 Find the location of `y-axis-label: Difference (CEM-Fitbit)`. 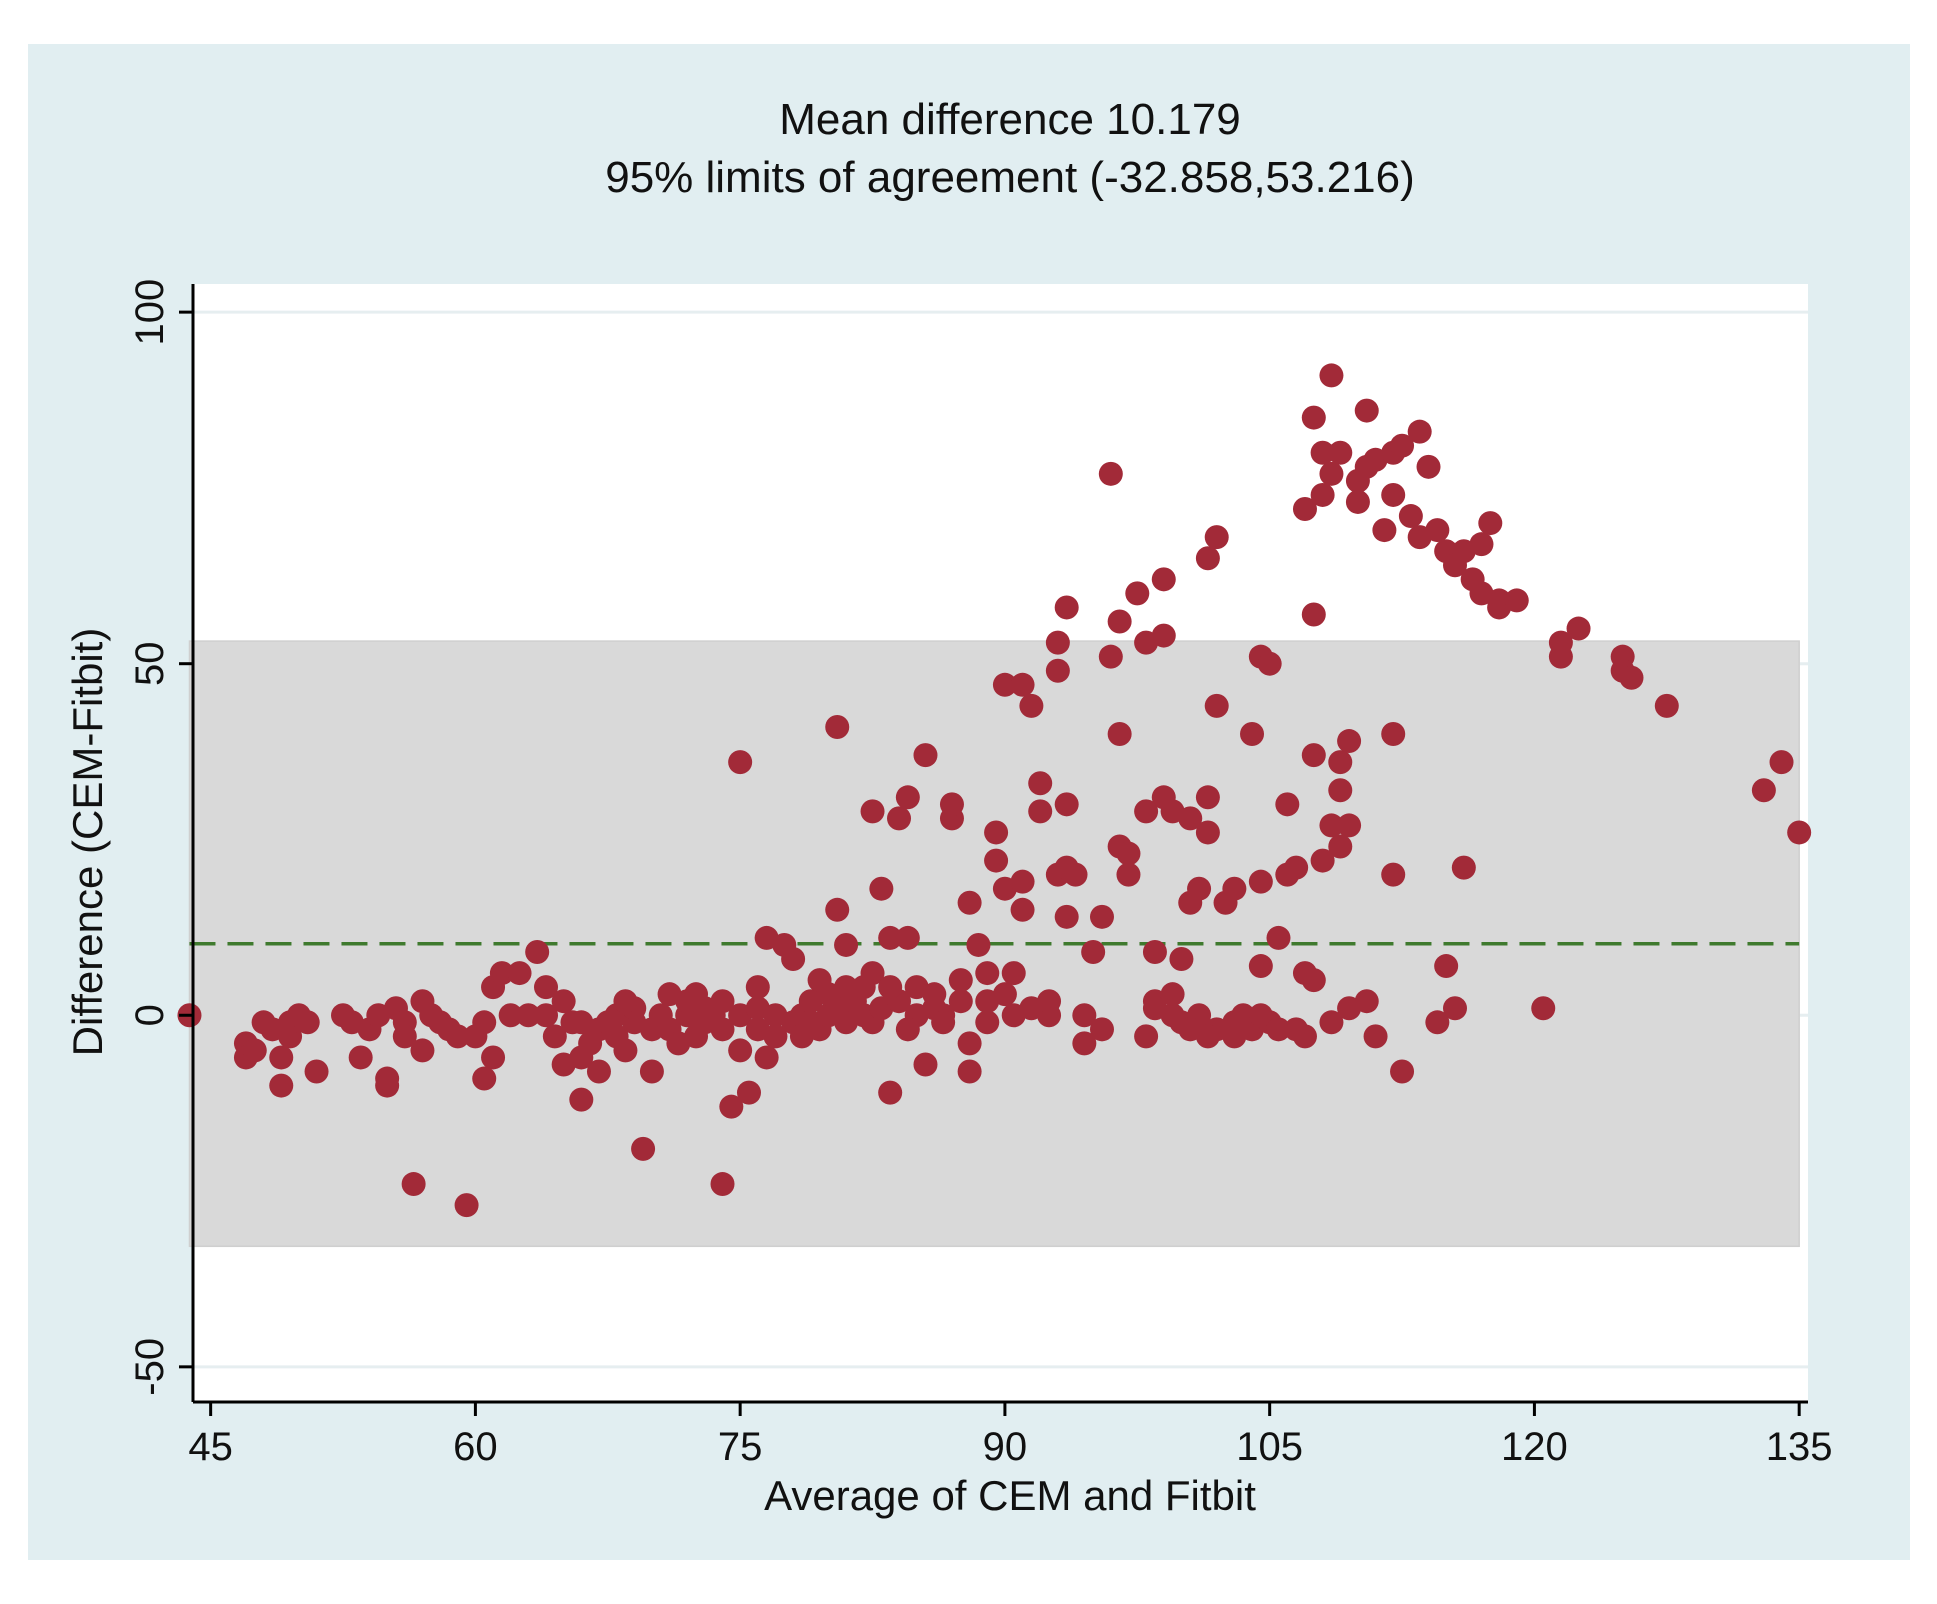

y-axis-label: Difference (CEM-Fitbit) is located at coordinates (87, 842).